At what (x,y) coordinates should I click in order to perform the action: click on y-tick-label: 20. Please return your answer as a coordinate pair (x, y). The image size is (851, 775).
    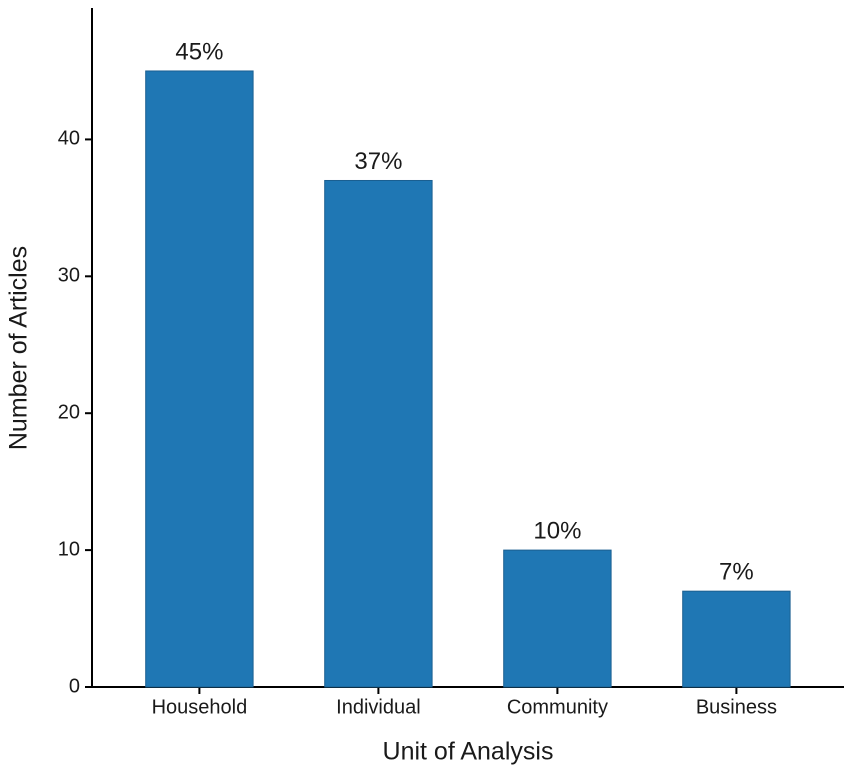
    Looking at the image, I should click on (69, 412).